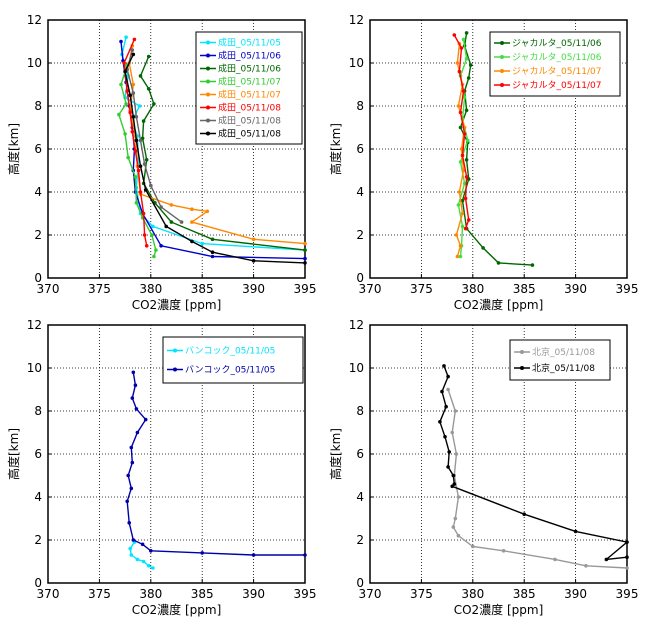 Image resolution: width=650 pixels, height=625 pixels. I want to click on legend-entry: バンコック_05/11/05, so click(230, 370).